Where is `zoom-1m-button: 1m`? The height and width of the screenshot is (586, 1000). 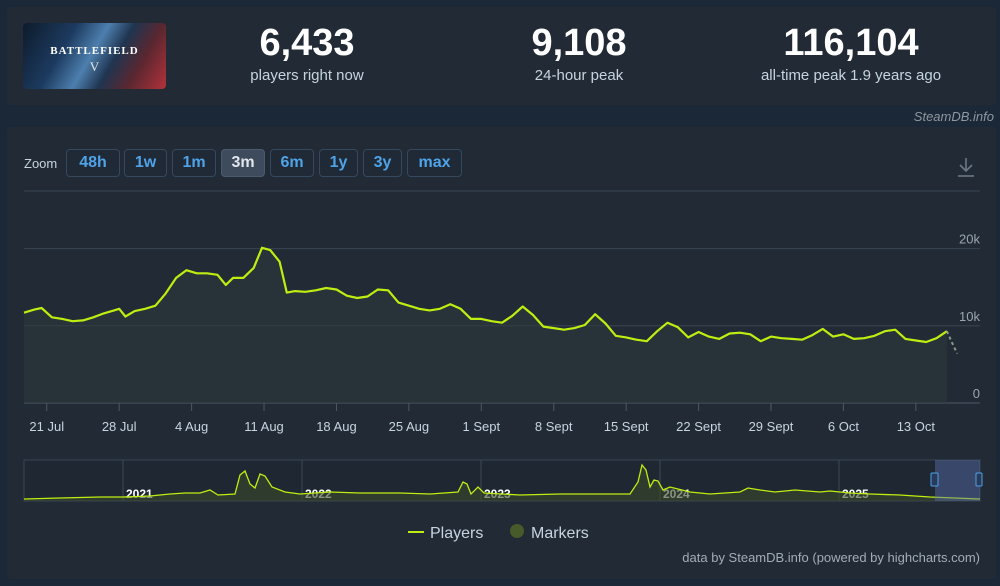
zoom-1m-button: 1m is located at coordinates (194, 163).